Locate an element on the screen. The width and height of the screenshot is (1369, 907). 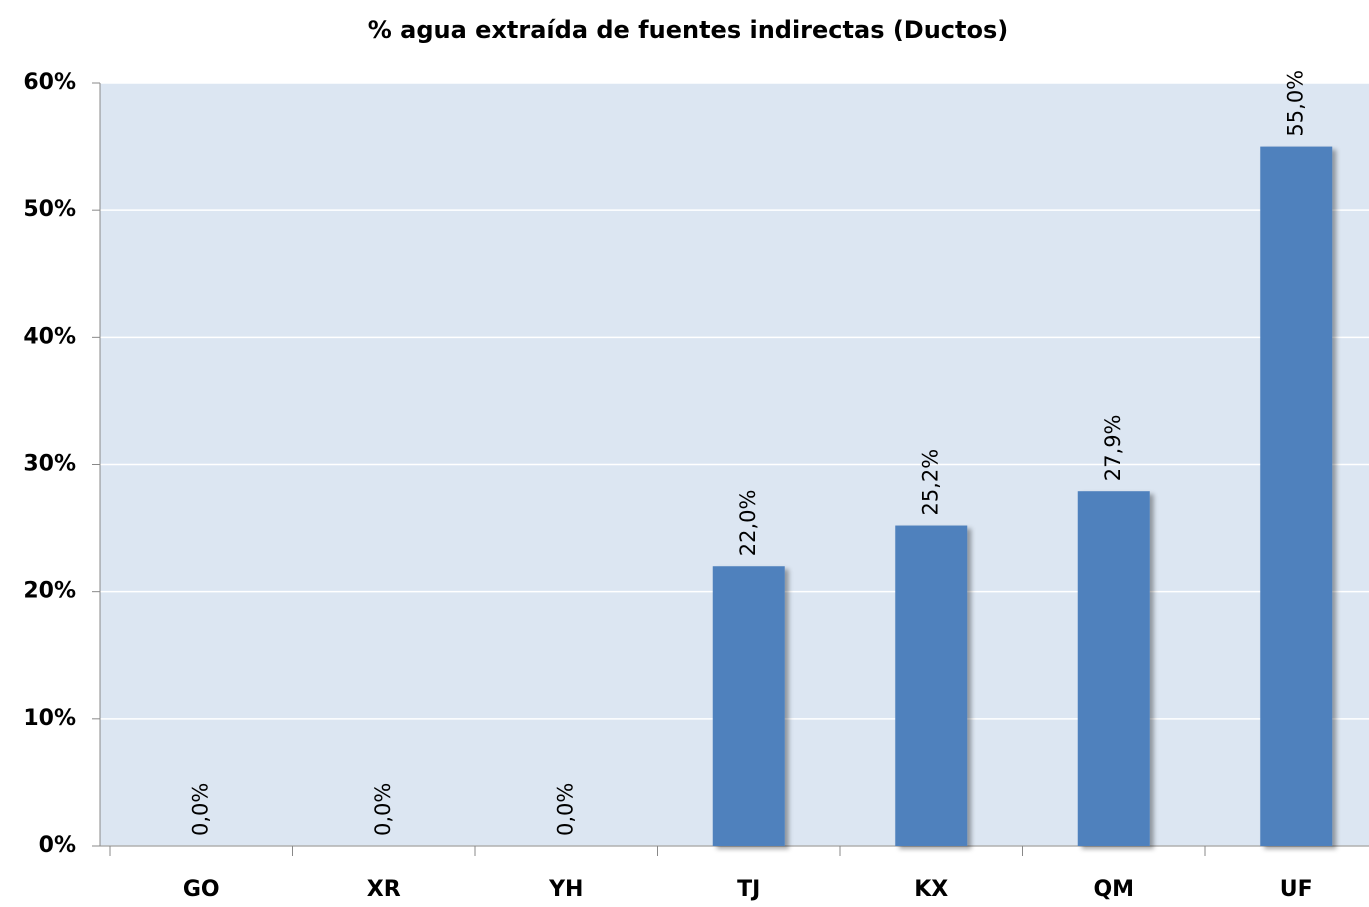
x-tick-label: UF is located at coordinates (1296, 889).